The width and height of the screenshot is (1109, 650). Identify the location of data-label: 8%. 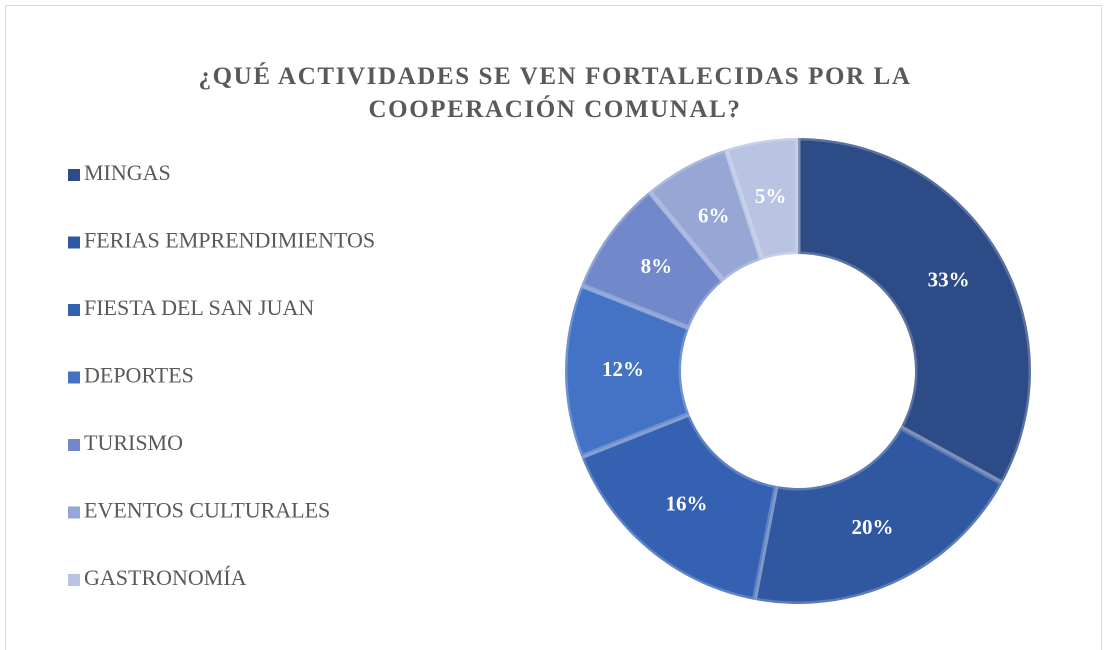
(657, 266).